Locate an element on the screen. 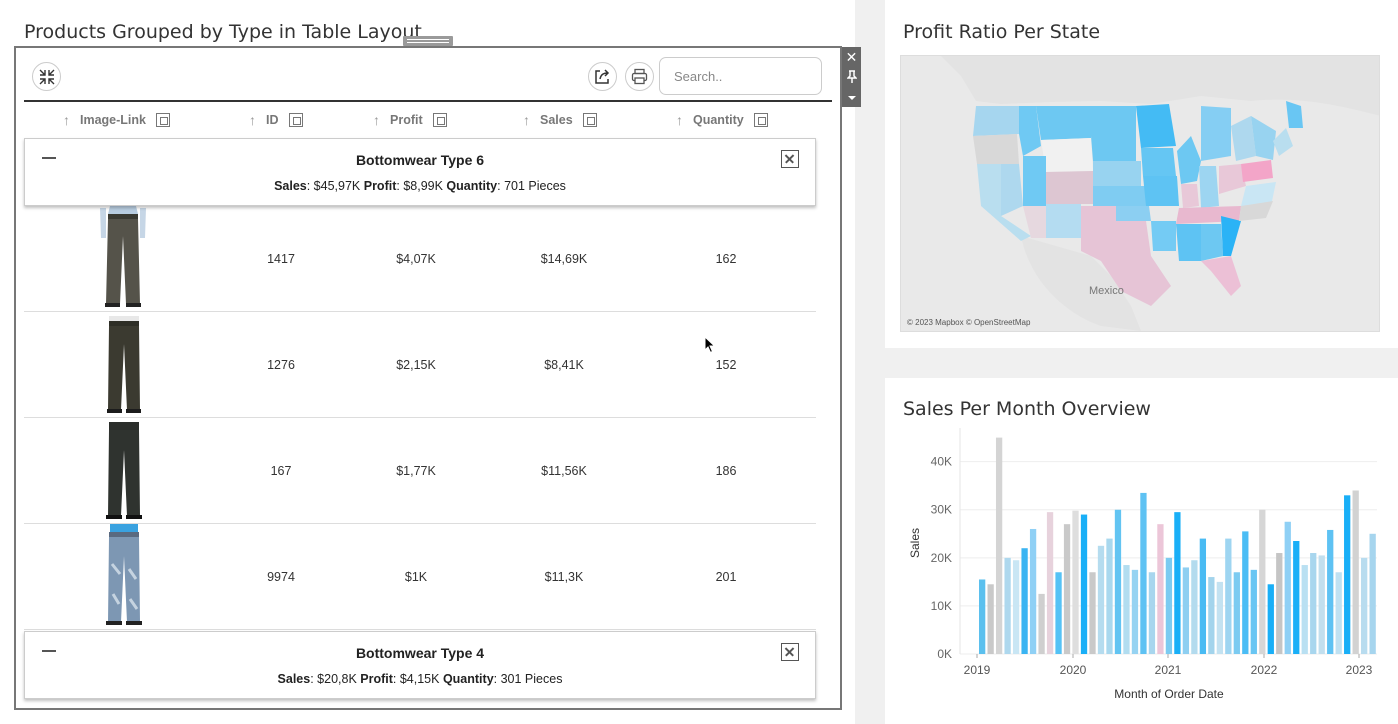  table-row: 1276 $2,15K $8,41K 152 is located at coordinates (420, 365).